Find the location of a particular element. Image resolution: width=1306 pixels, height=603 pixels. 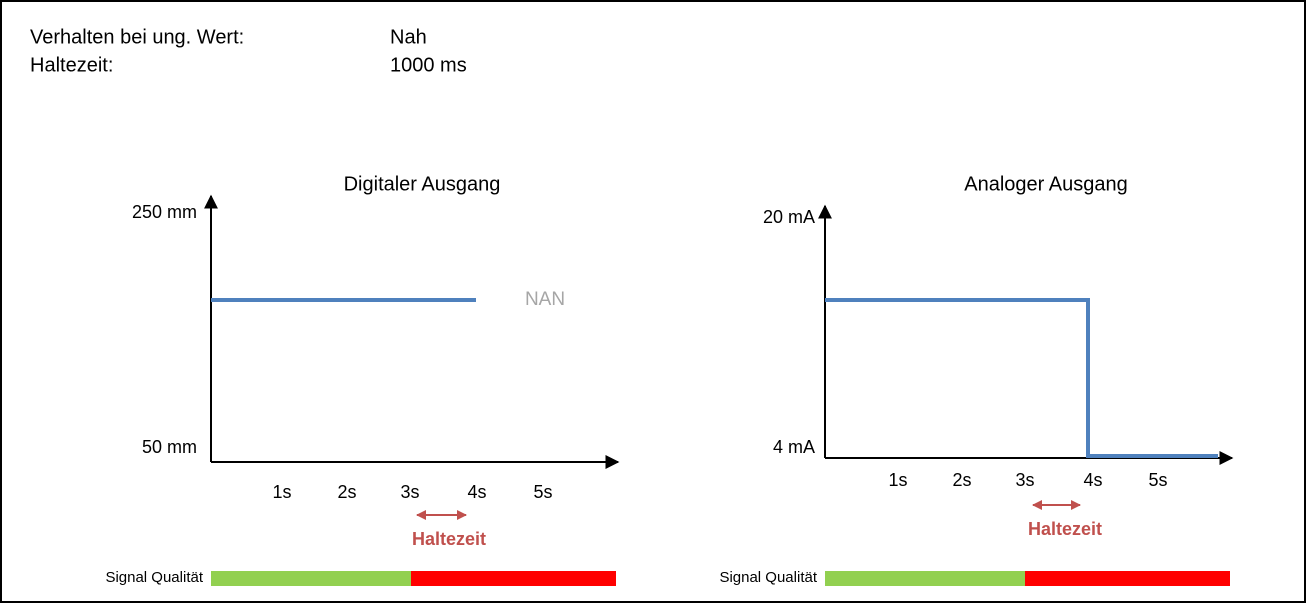

y-bottom-label: 4 mA is located at coordinates (794, 447).